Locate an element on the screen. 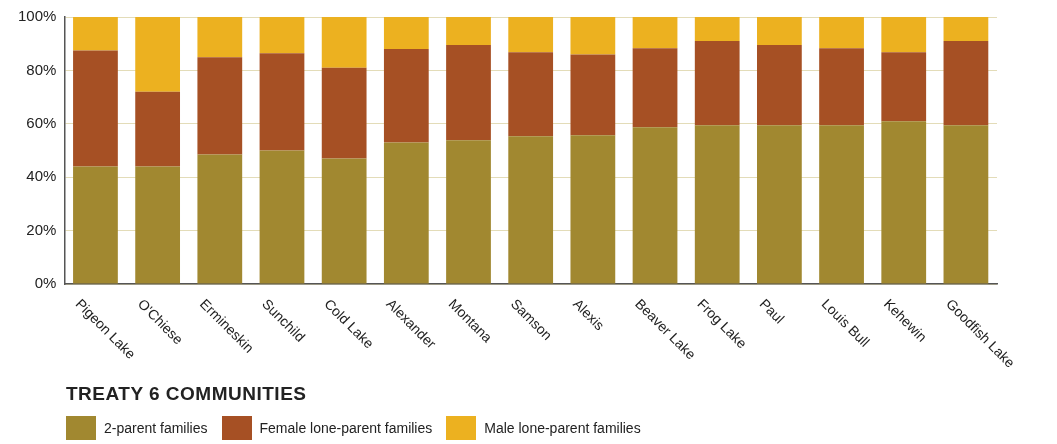  y-tick-label: 80% is located at coordinates (41, 69).